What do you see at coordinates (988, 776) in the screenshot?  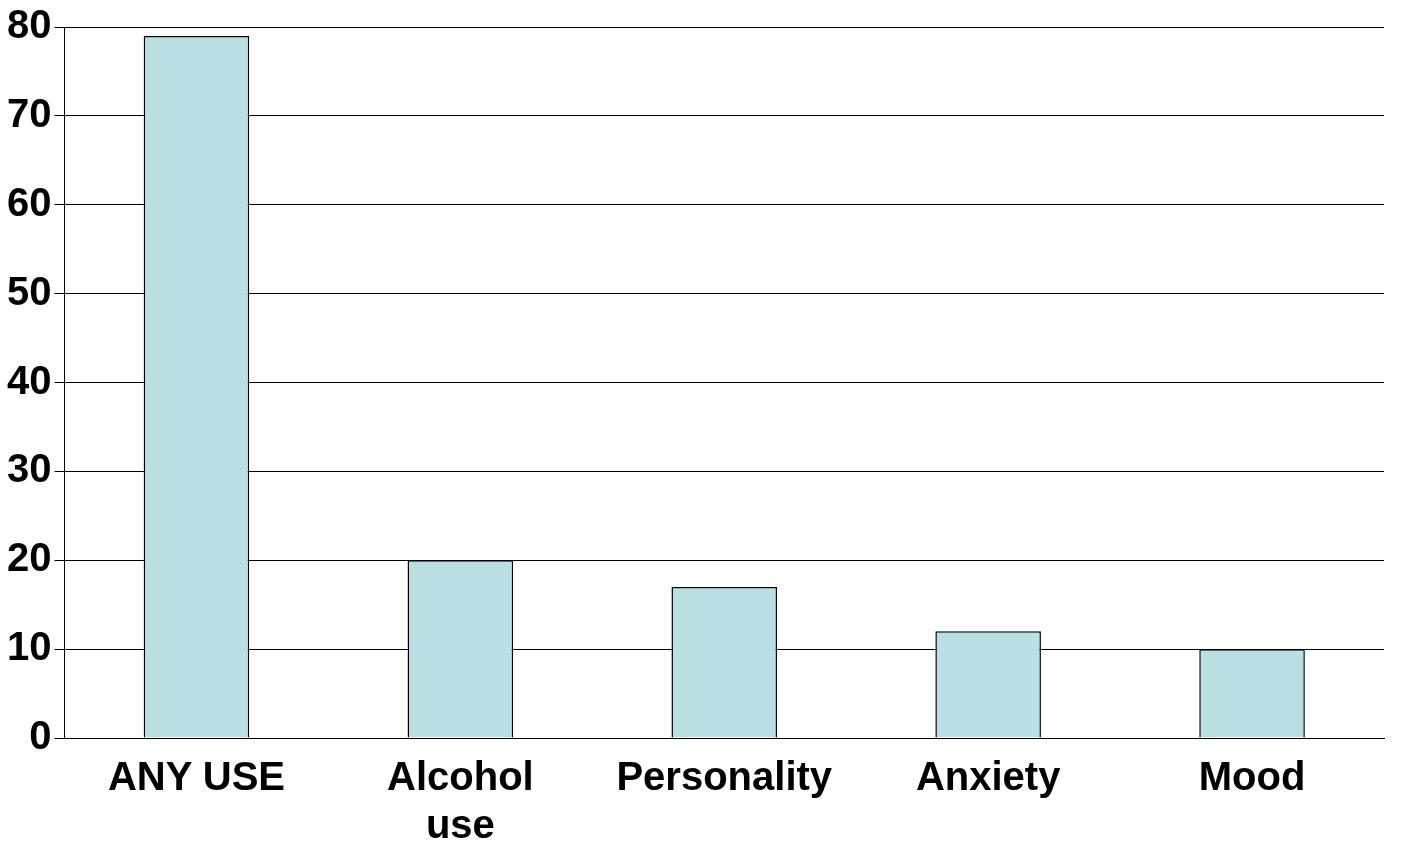 I see `x-tick-label: Anxiety` at bounding box center [988, 776].